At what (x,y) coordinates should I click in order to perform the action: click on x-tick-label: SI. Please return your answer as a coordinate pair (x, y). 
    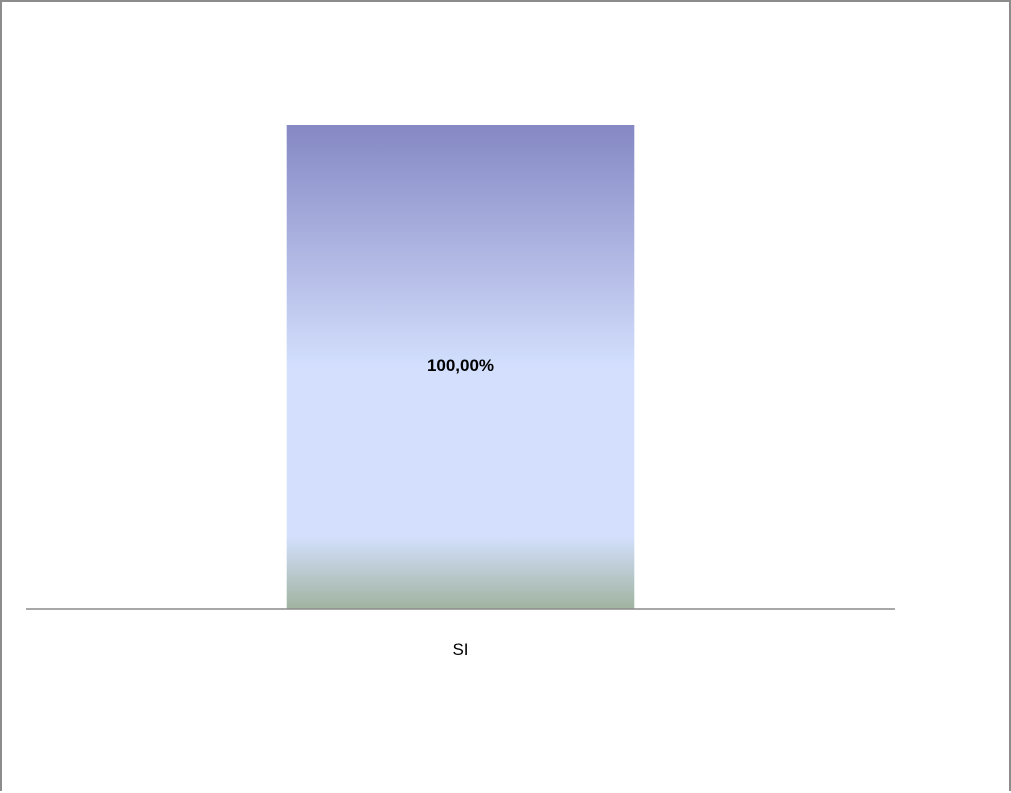
    Looking at the image, I should click on (460, 649).